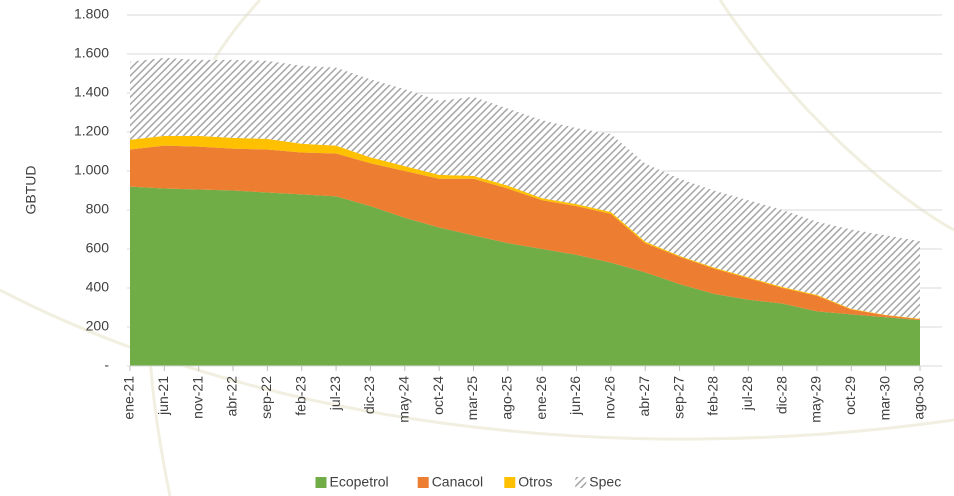  Describe the element at coordinates (98, 326) in the screenshot. I see `y-tick-label: 200` at that location.